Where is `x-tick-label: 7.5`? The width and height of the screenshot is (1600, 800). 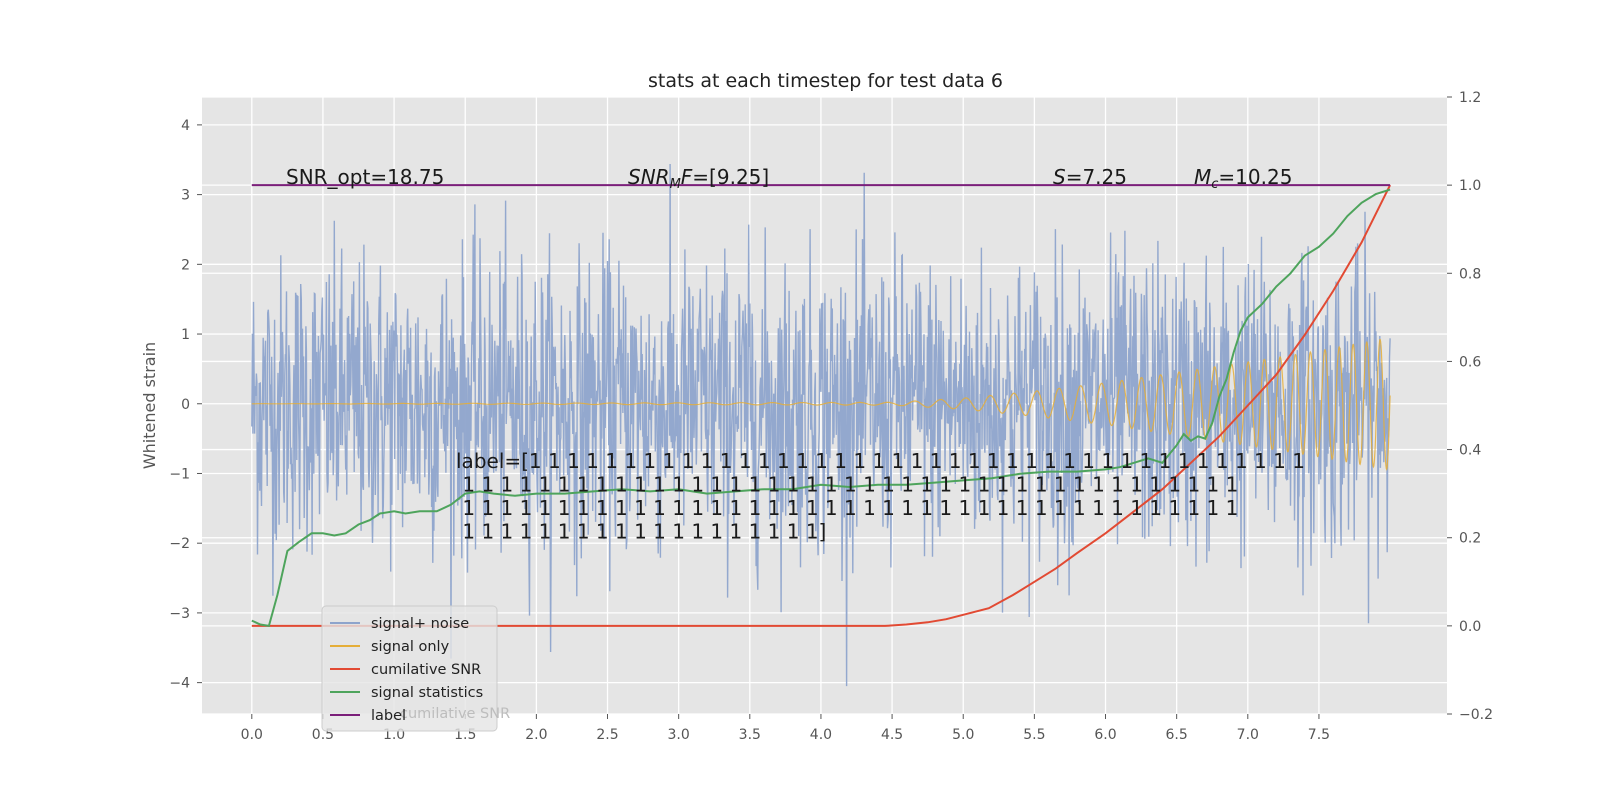 x-tick-label: 7.5 is located at coordinates (1319, 735).